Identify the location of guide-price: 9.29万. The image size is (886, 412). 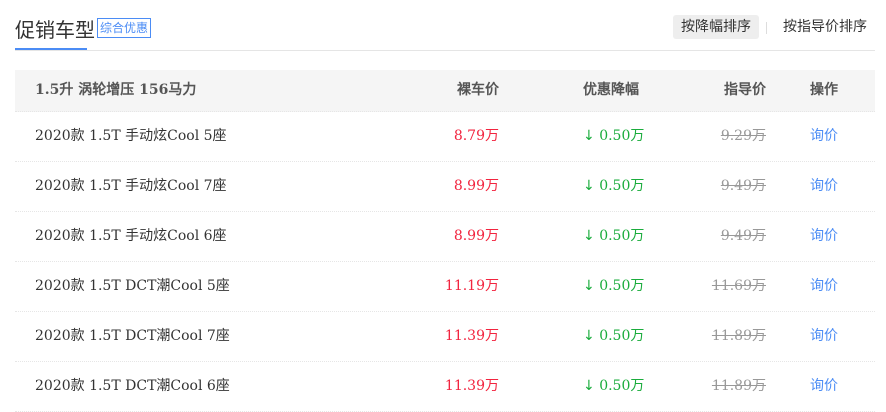
(743, 136).